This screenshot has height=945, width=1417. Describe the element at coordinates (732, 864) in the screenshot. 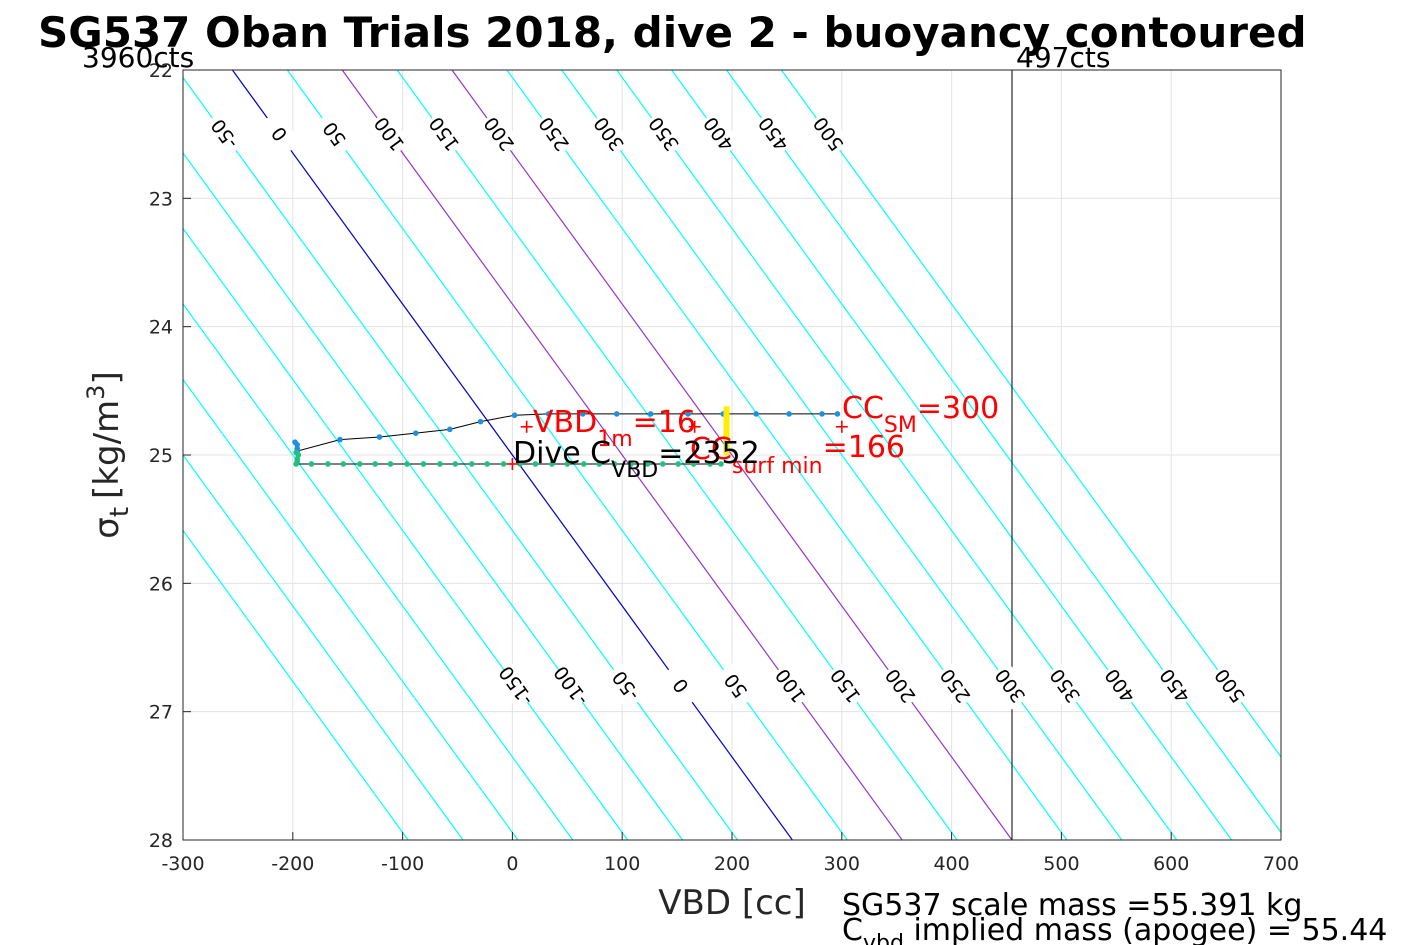

I see `x-tick-label: 200` at that location.